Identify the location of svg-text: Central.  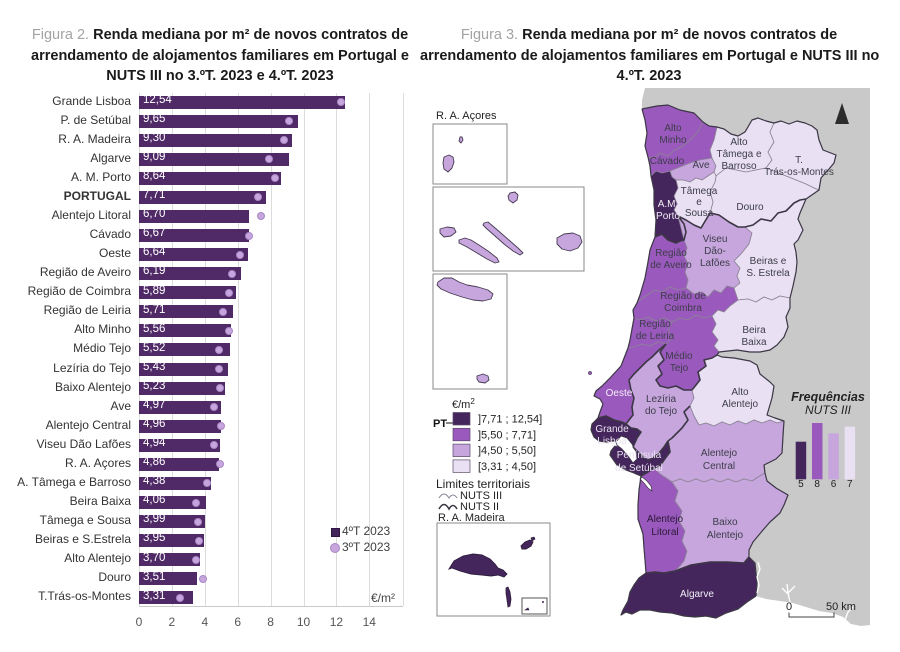
(719, 466).